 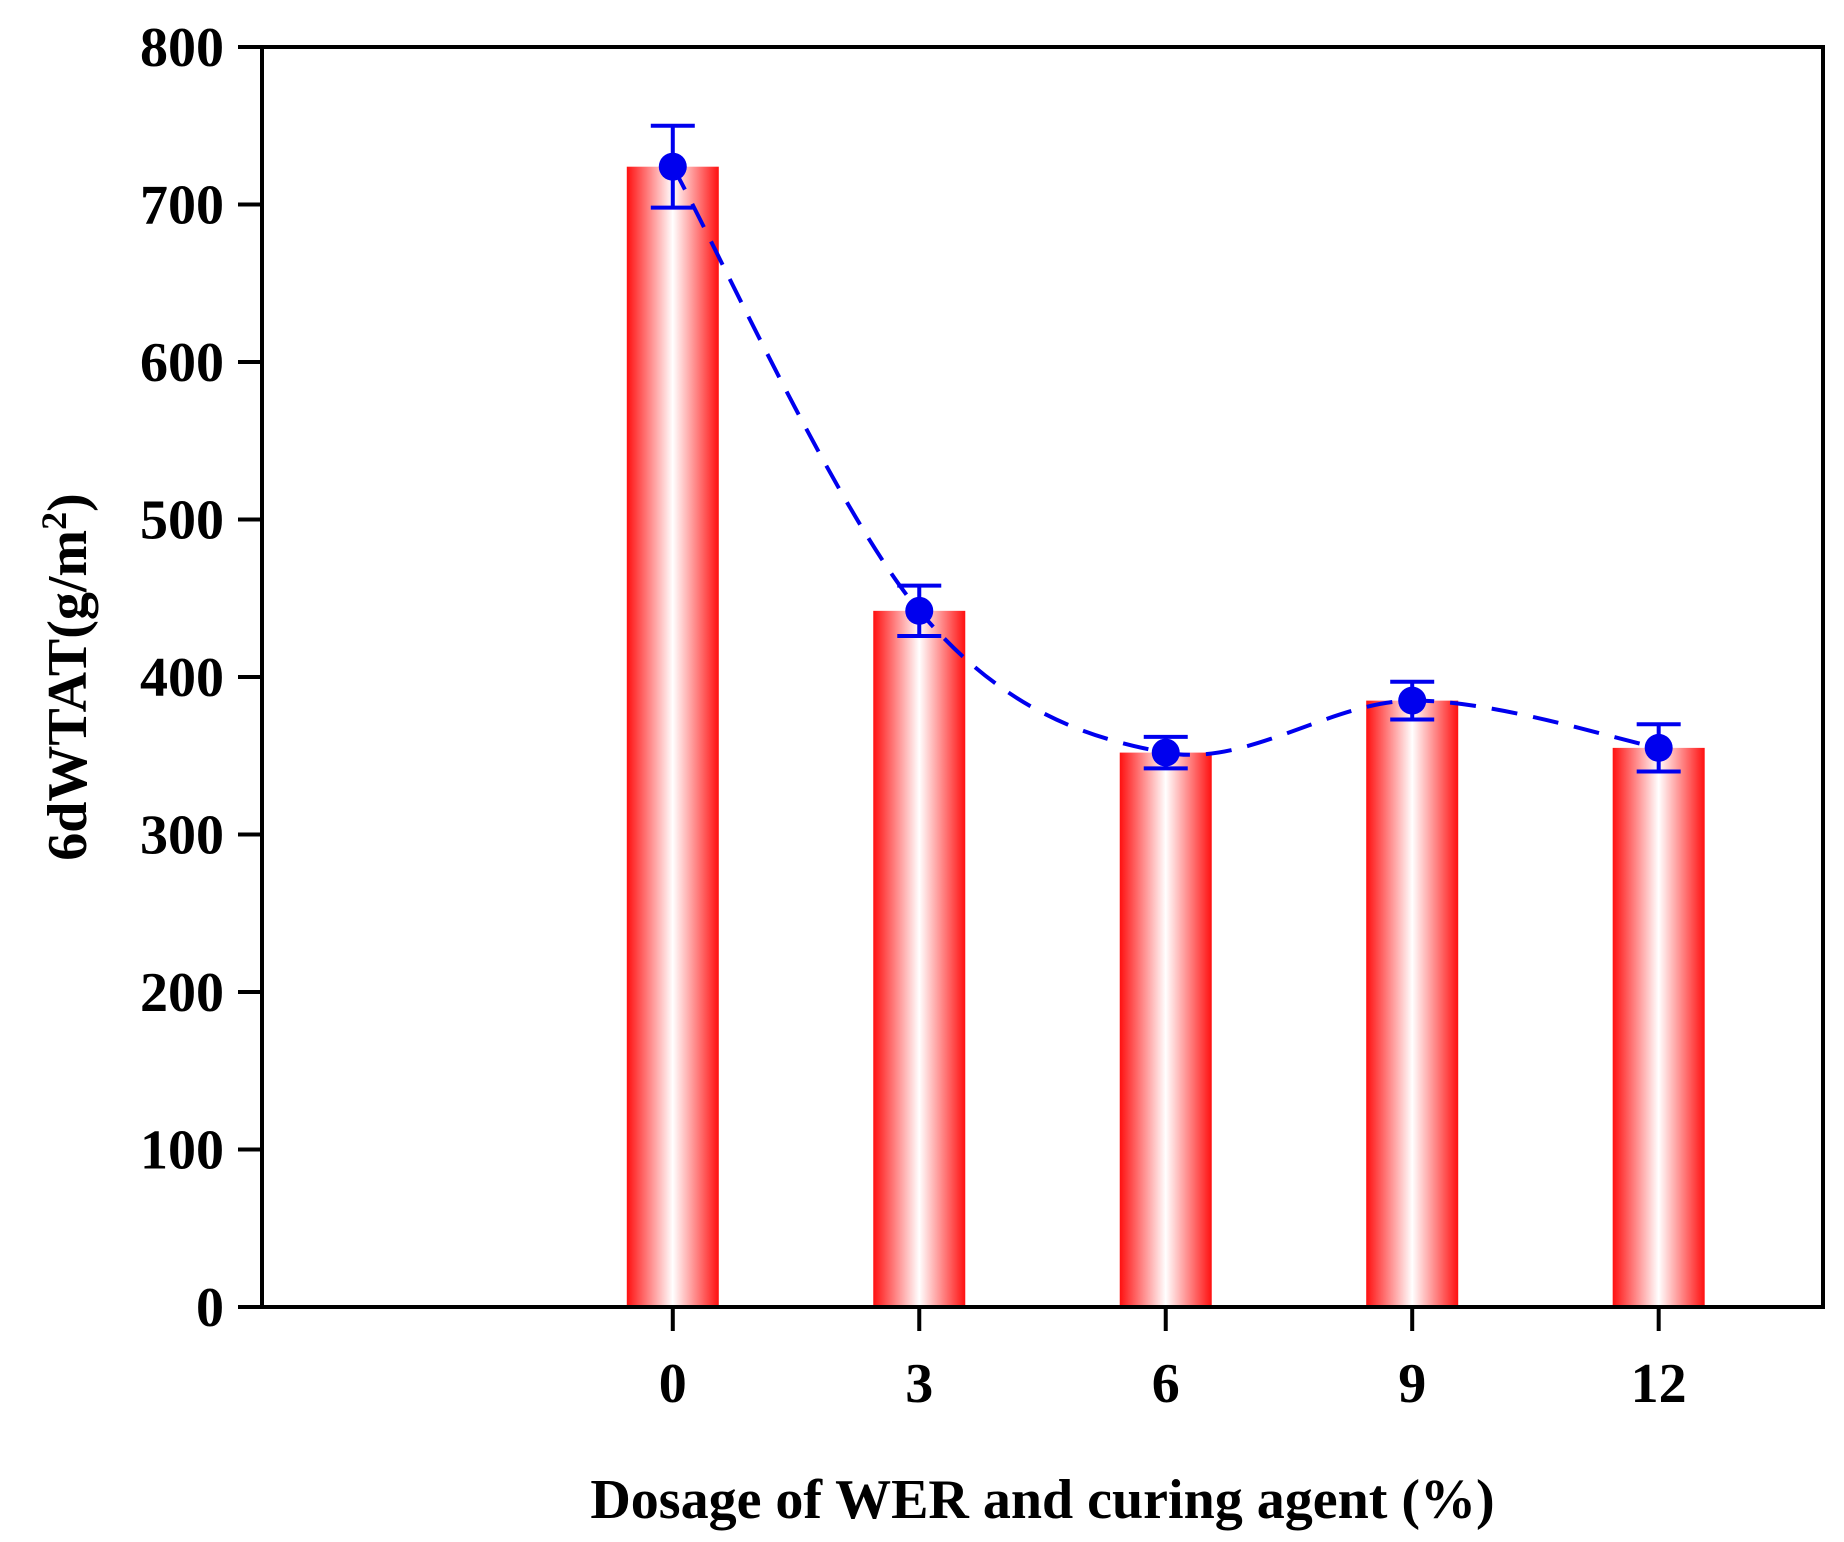 What do you see at coordinates (1042, 1500) in the screenshot?
I see `x-axis-title: Dosage of WER and curing agent (%)` at bounding box center [1042, 1500].